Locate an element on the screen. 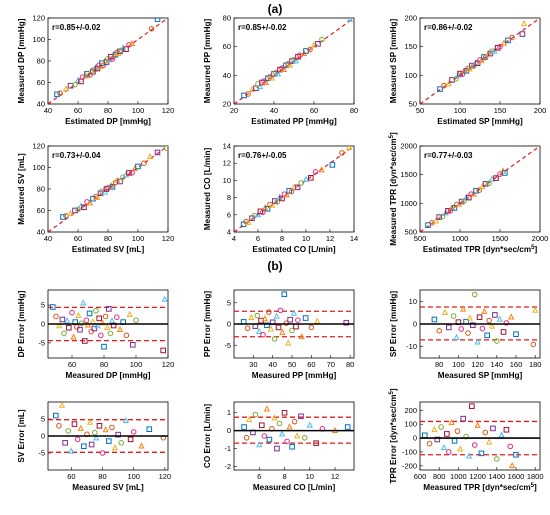  x-tick-label: 1000 is located at coordinates (458, 476).